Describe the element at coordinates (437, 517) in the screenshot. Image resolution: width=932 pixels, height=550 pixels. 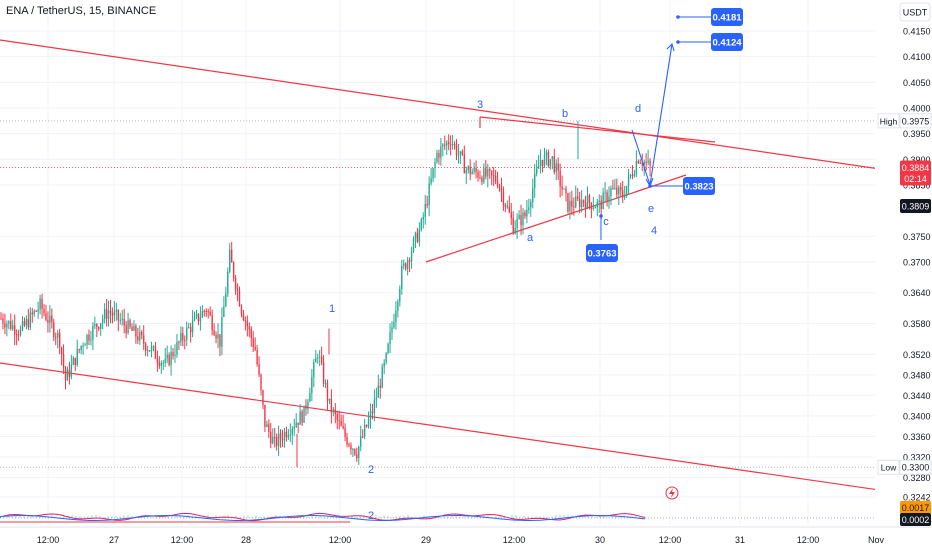
I see `oscillator-pane` at that location.